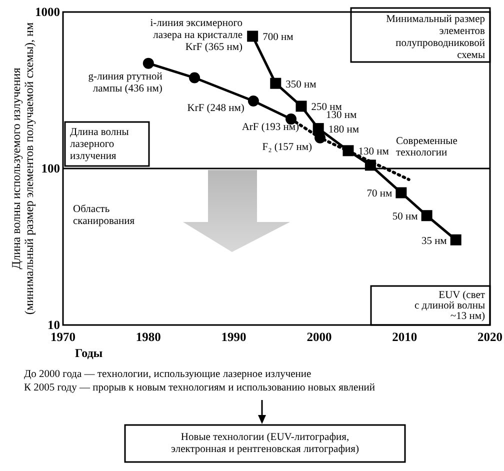 The image size is (504, 471). Describe the element at coordinates (125, 82) in the screenshot. I see `annotation: g-линия ртутной лампы (436 нм)` at that location.